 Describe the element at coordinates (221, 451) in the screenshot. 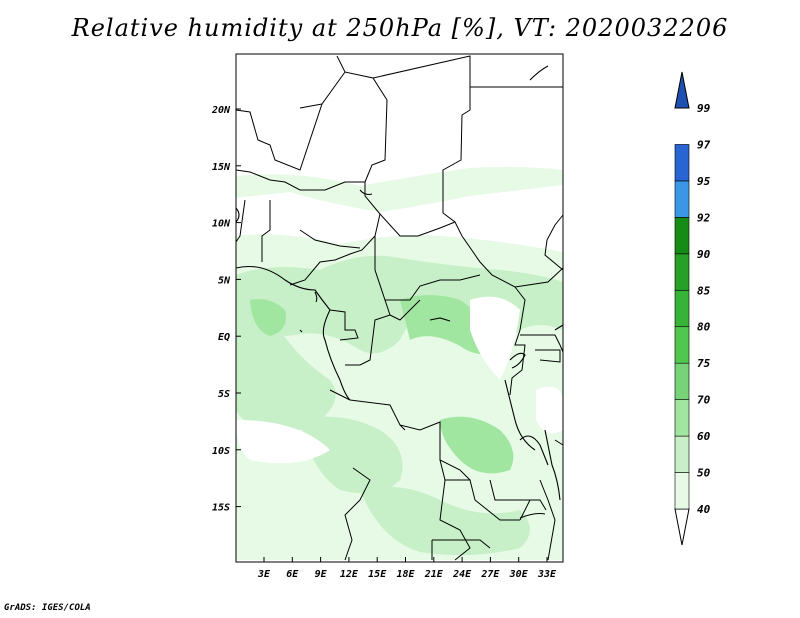

I see `lat-label: 10S` at that location.